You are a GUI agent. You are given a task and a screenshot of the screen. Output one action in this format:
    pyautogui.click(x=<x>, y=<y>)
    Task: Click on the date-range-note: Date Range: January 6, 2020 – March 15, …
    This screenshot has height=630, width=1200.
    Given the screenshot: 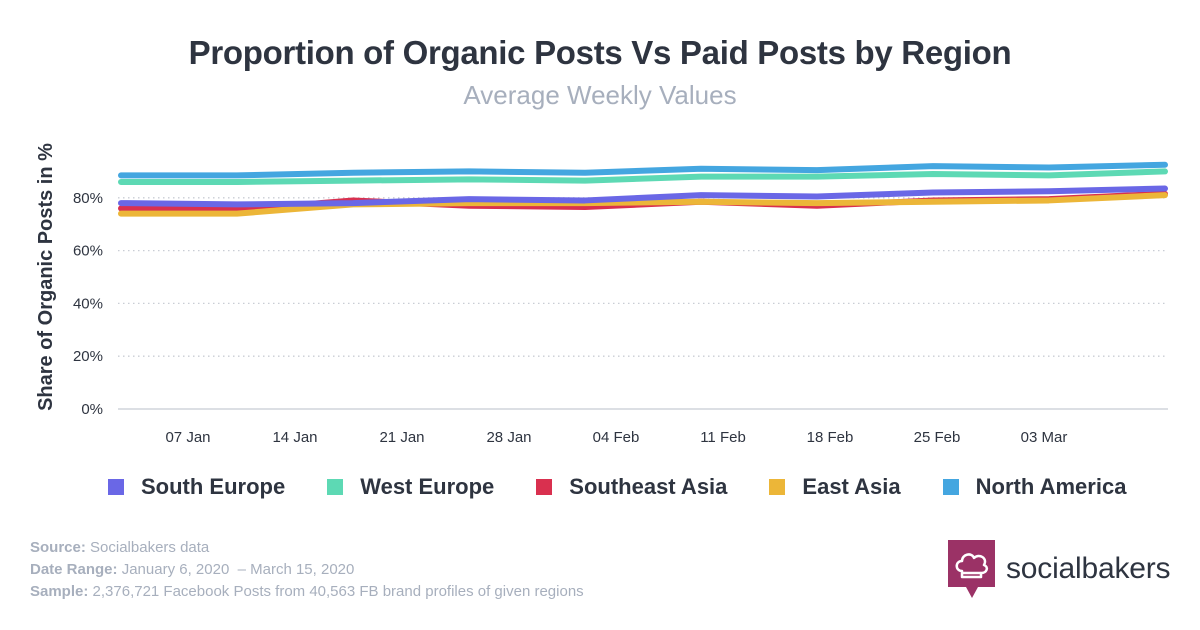 What is the action you would take?
    pyautogui.click(x=192, y=569)
    